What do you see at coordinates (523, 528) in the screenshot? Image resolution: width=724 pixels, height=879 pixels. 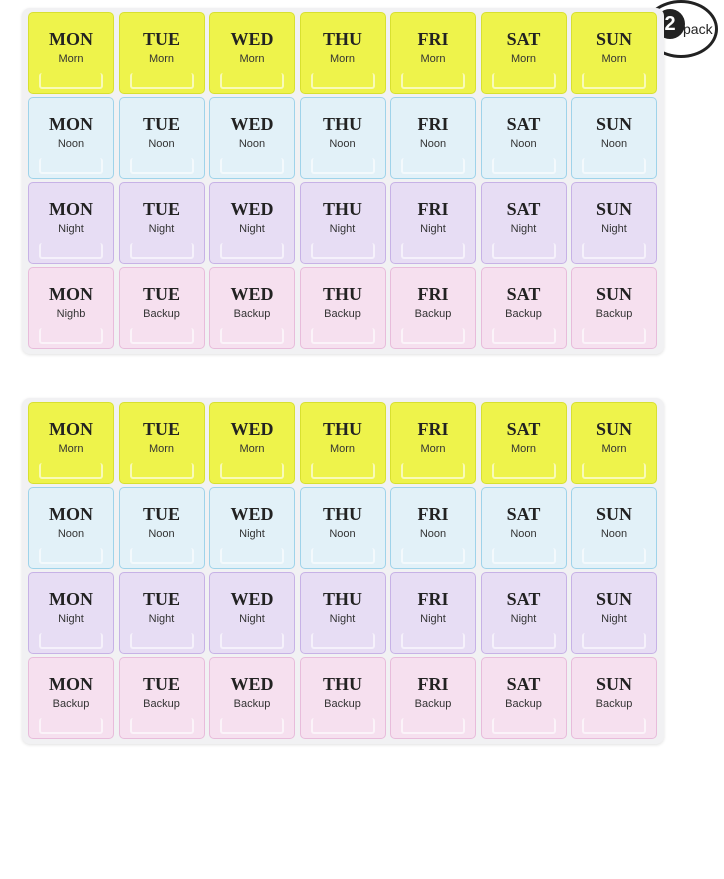 I see `compartment: SAT Noon` at bounding box center [523, 528].